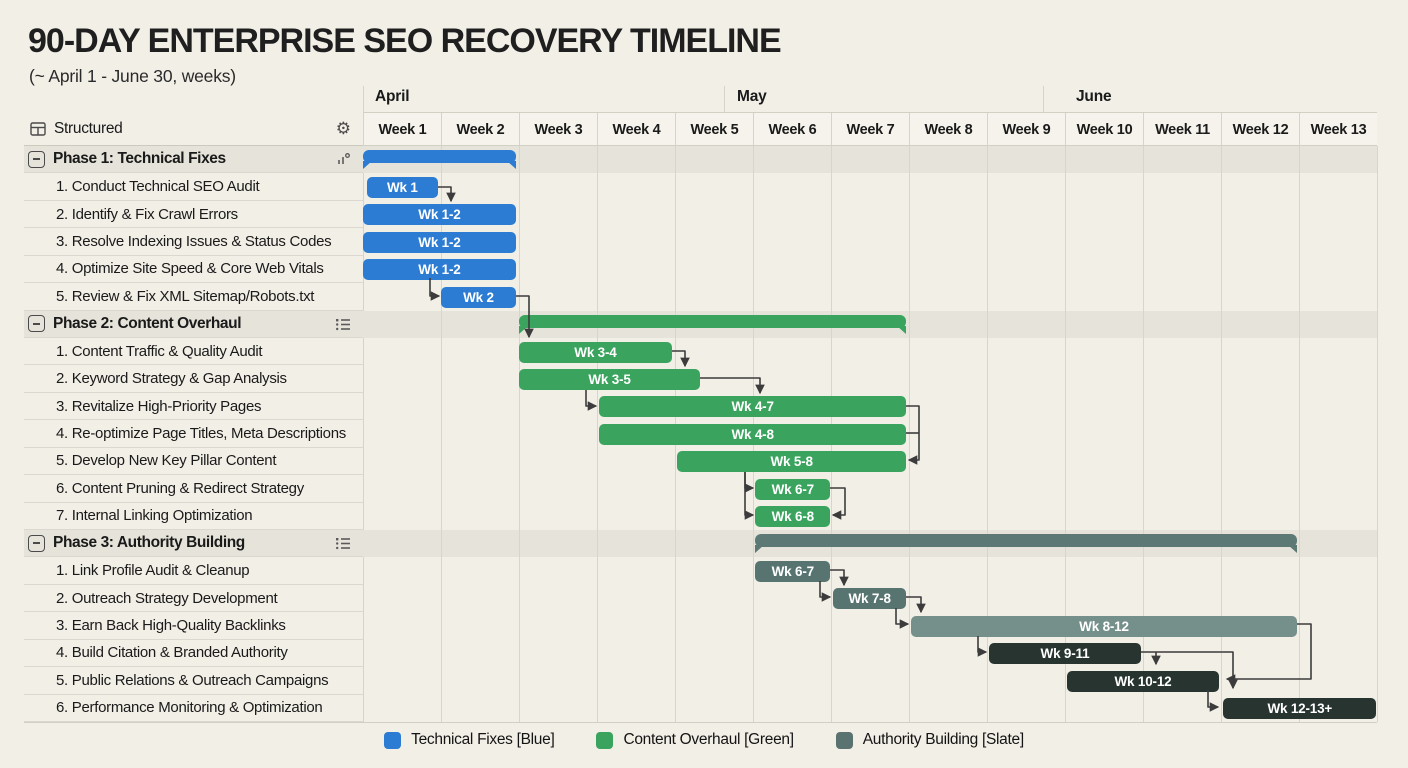  What do you see at coordinates (171, 379) in the screenshot?
I see `task-row-label: 2. Keyword Strategy & Gap Analysis` at bounding box center [171, 379].